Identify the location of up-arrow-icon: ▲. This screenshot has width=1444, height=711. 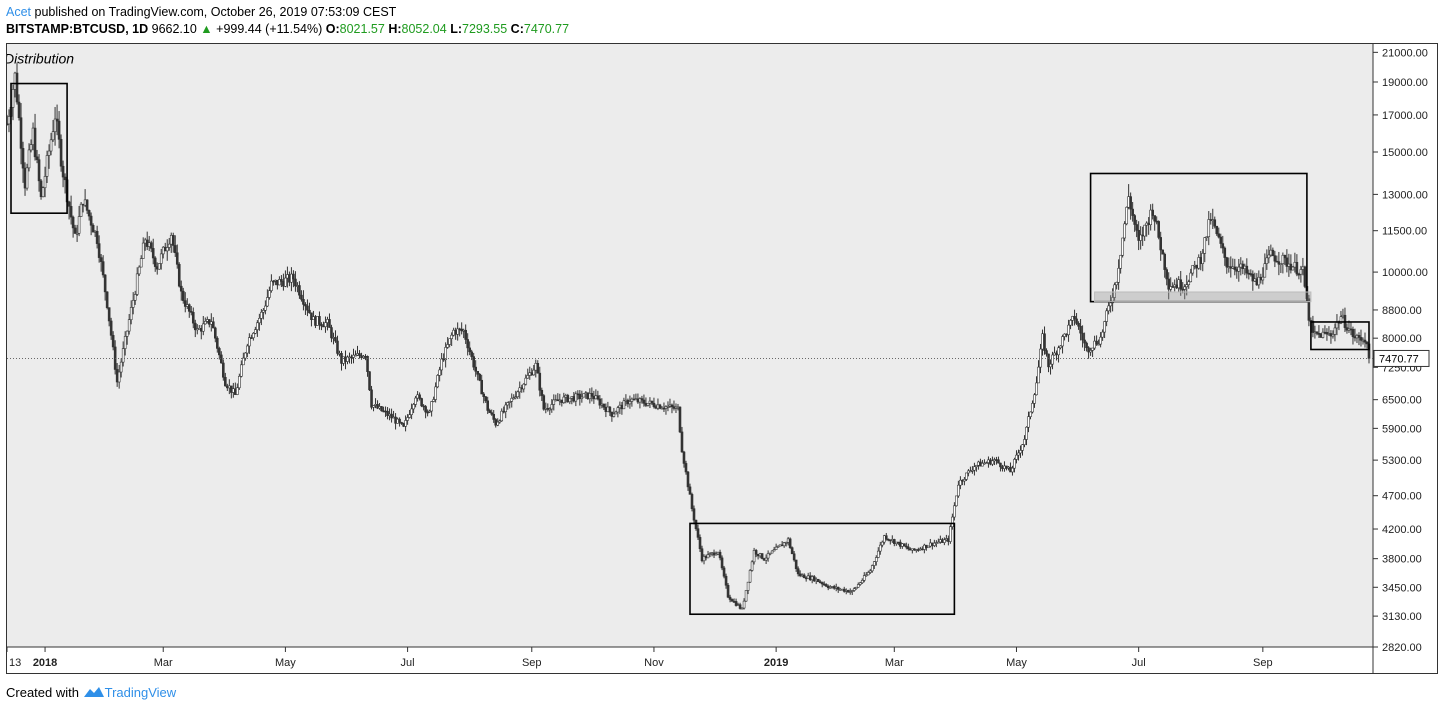
(206, 29).